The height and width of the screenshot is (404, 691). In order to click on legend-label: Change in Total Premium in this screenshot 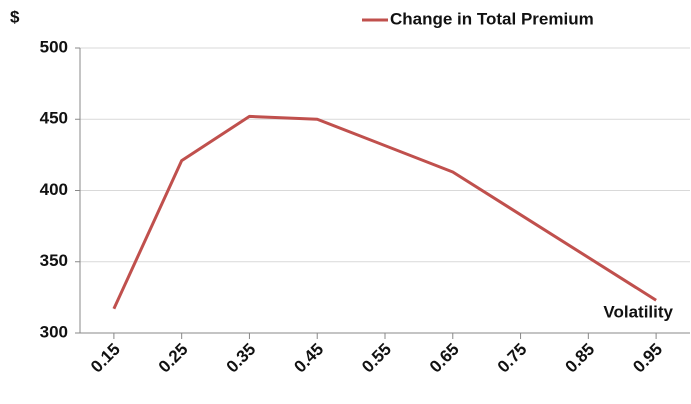, I will do `click(492, 18)`.